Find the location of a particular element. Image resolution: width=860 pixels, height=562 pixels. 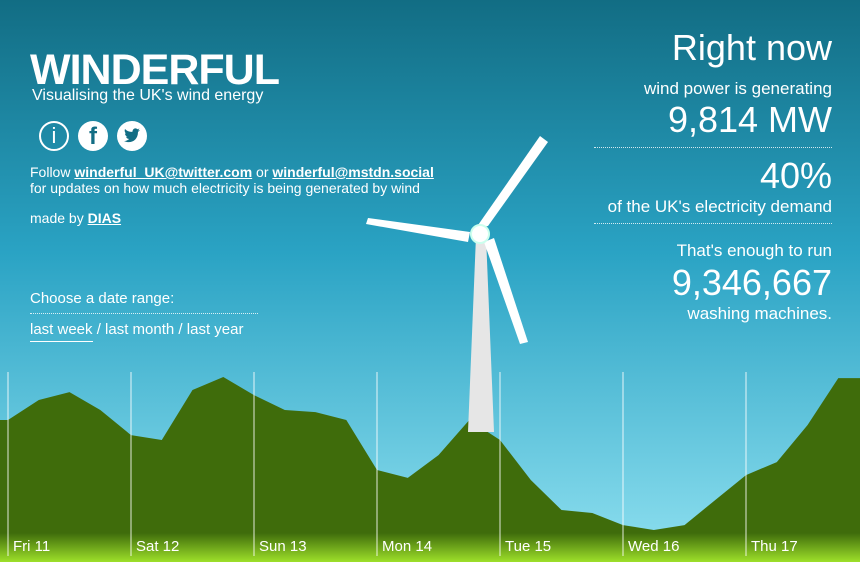

date-option: last month is located at coordinates (140, 329).